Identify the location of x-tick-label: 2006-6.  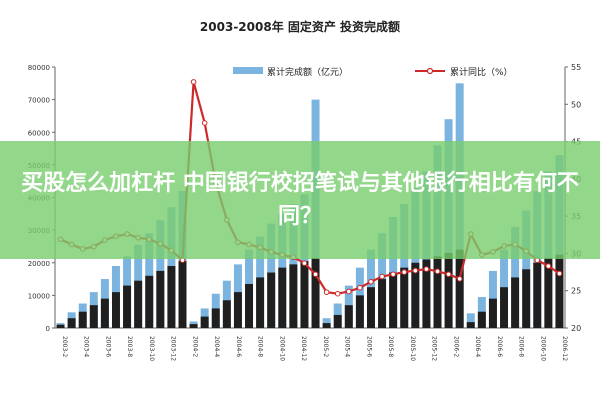
(499, 346).